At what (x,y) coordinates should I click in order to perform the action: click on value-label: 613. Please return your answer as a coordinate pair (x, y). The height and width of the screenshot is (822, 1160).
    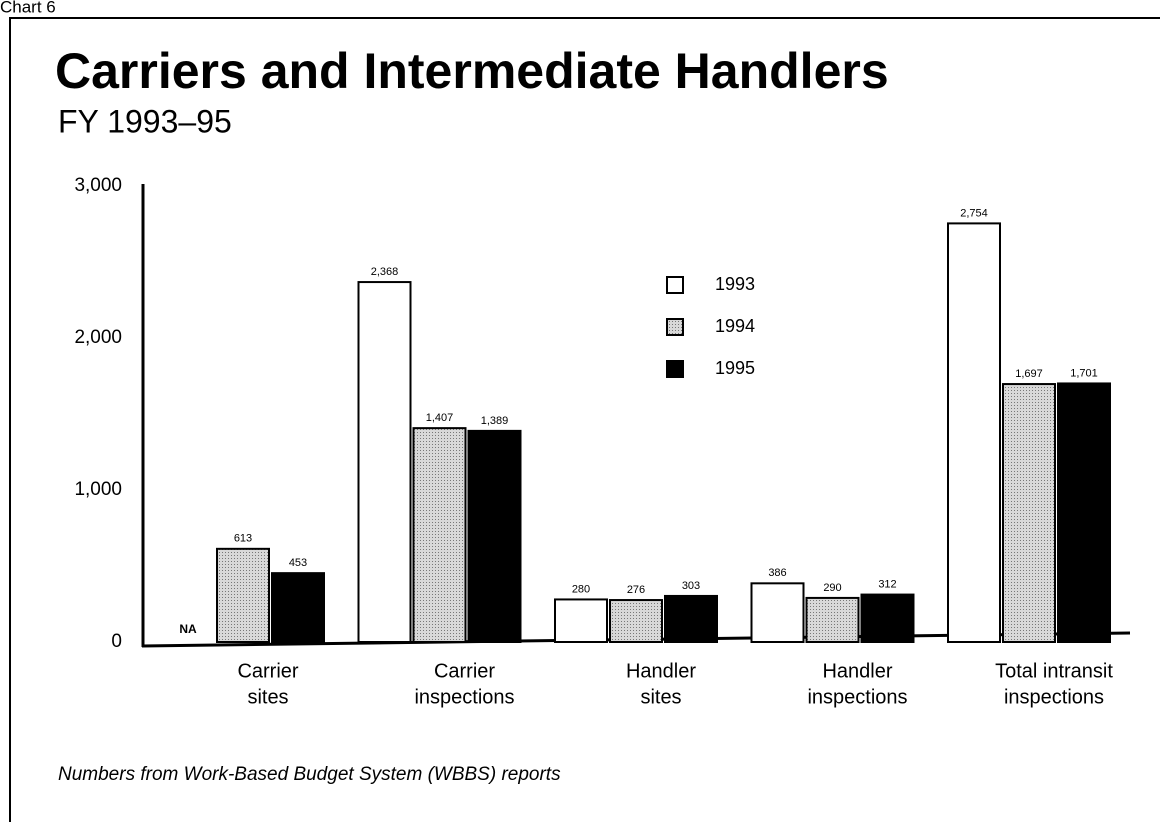
    Looking at the image, I should click on (243, 539).